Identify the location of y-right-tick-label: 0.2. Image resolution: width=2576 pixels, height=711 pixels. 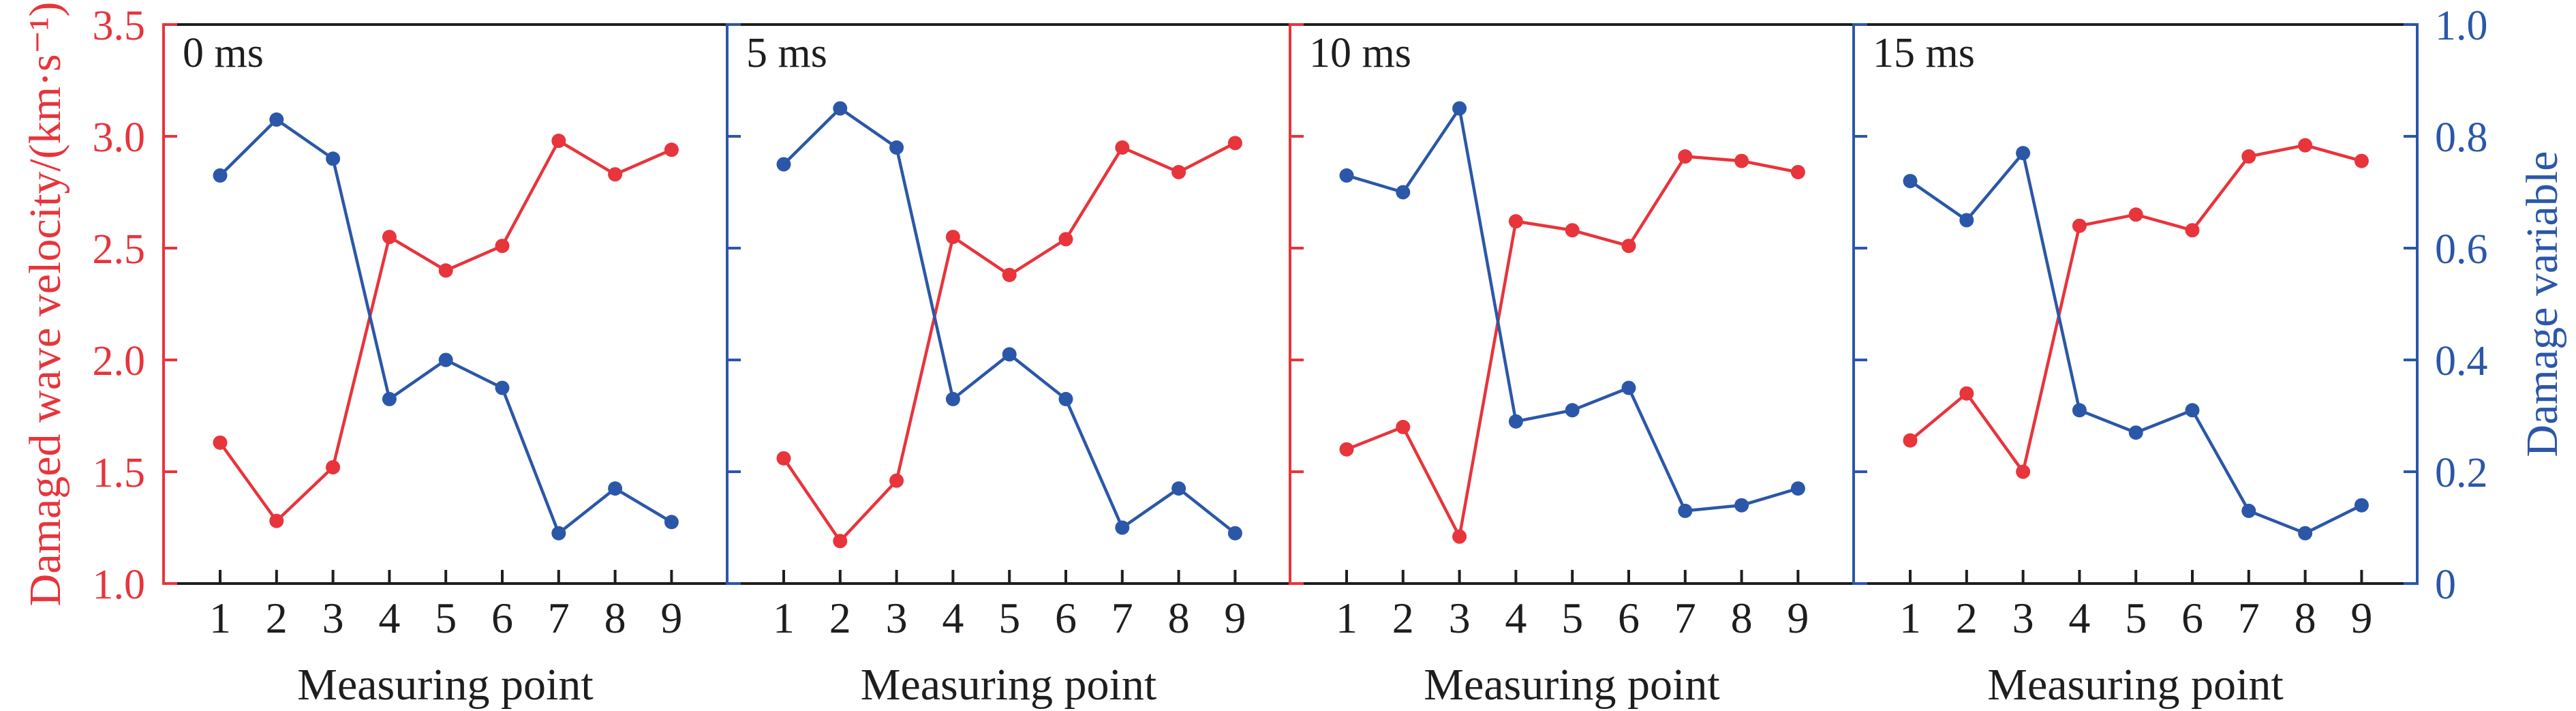
(2461, 473).